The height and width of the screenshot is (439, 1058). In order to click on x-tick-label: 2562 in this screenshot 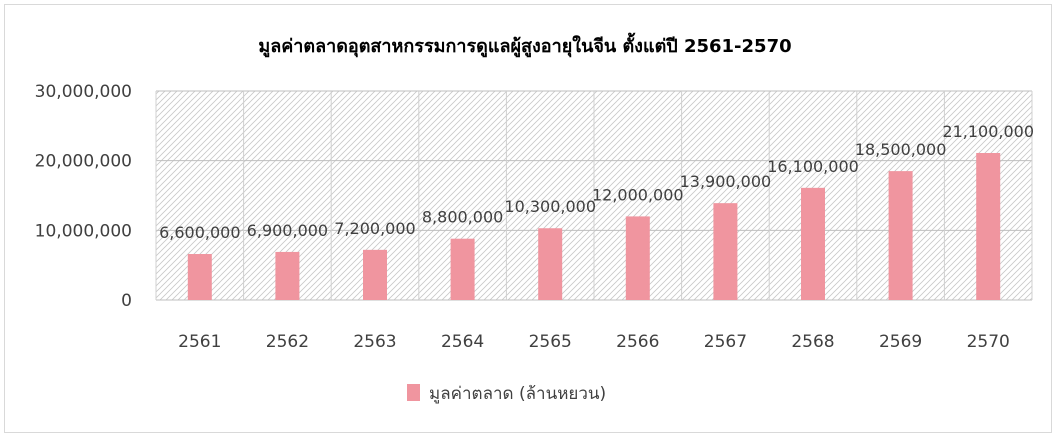, I will do `click(287, 342)`.